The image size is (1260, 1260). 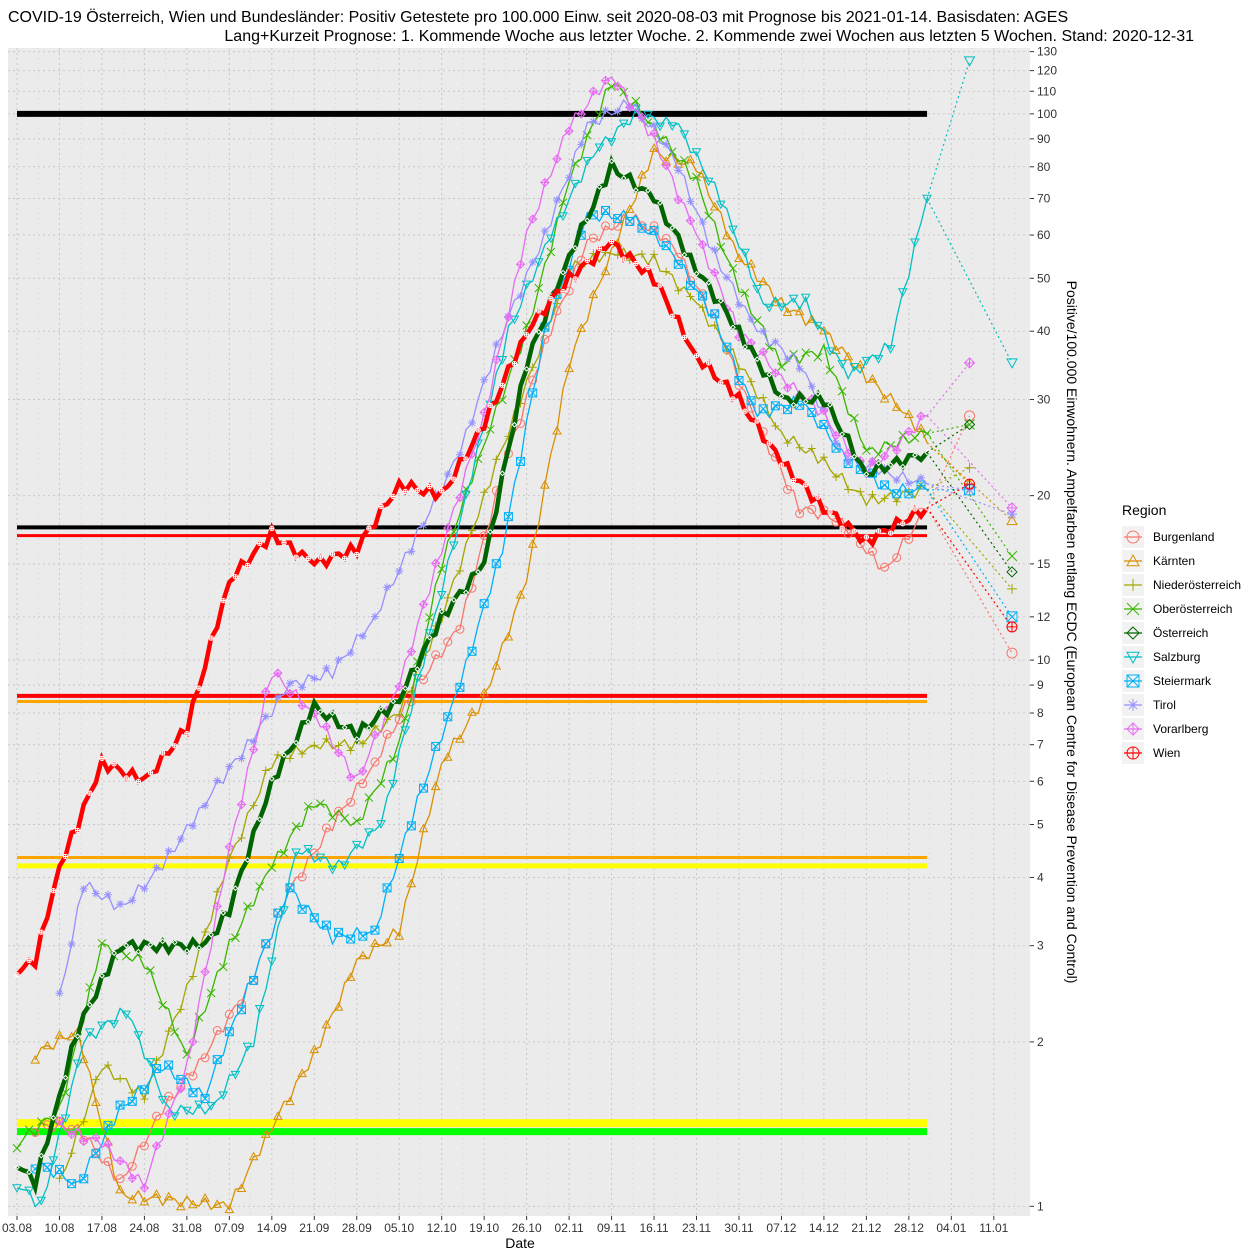 I want to click on x-tick-label: 26.10, so click(x=527, y=1228).